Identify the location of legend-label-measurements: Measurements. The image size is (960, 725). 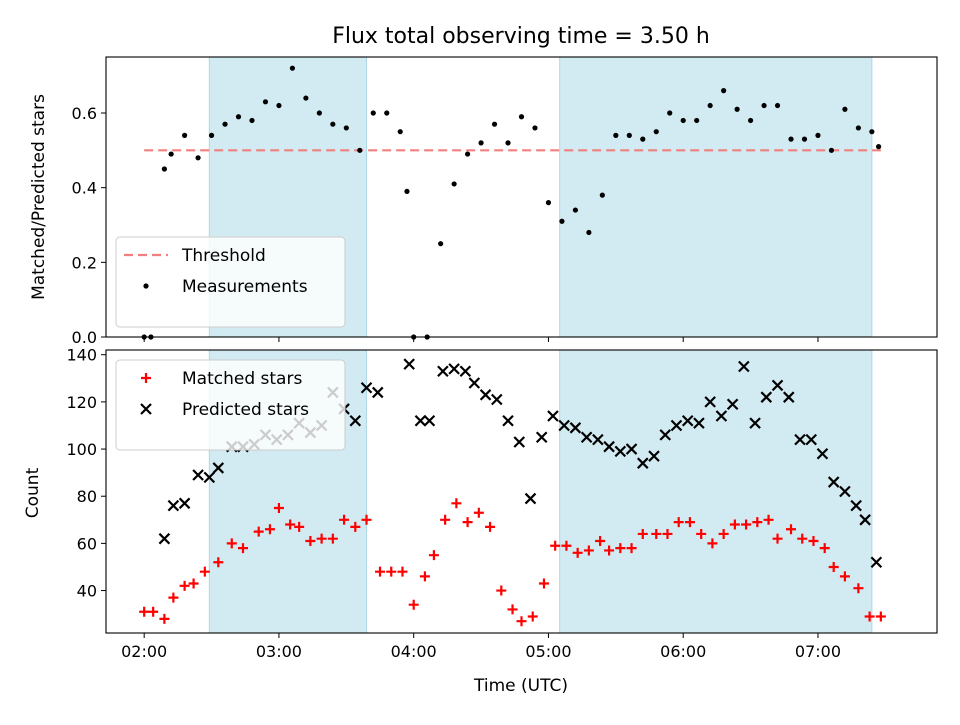
(245, 287).